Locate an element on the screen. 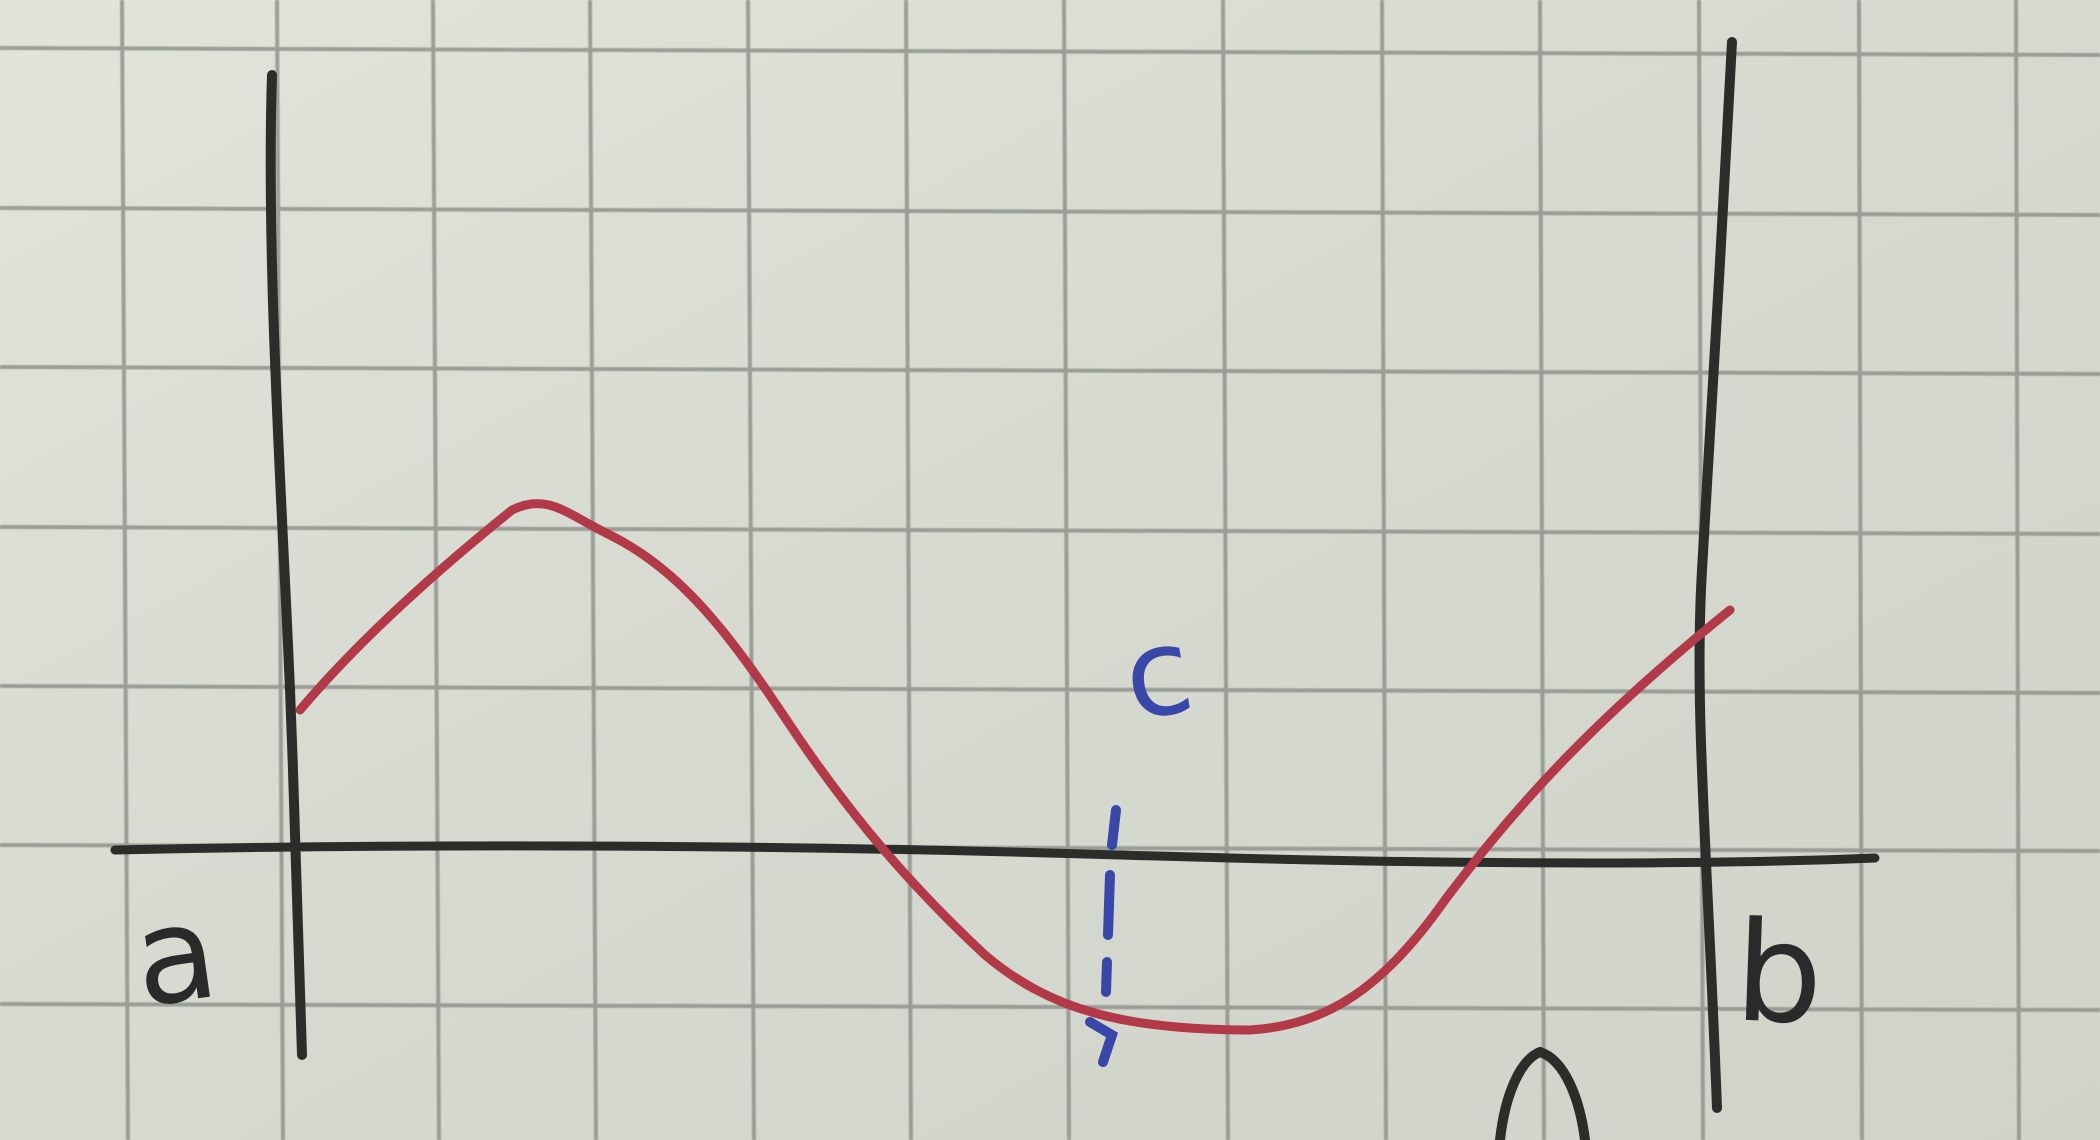 The width and height of the screenshot is (2100, 1140). left-bound-line is located at coordinates (286, 565).